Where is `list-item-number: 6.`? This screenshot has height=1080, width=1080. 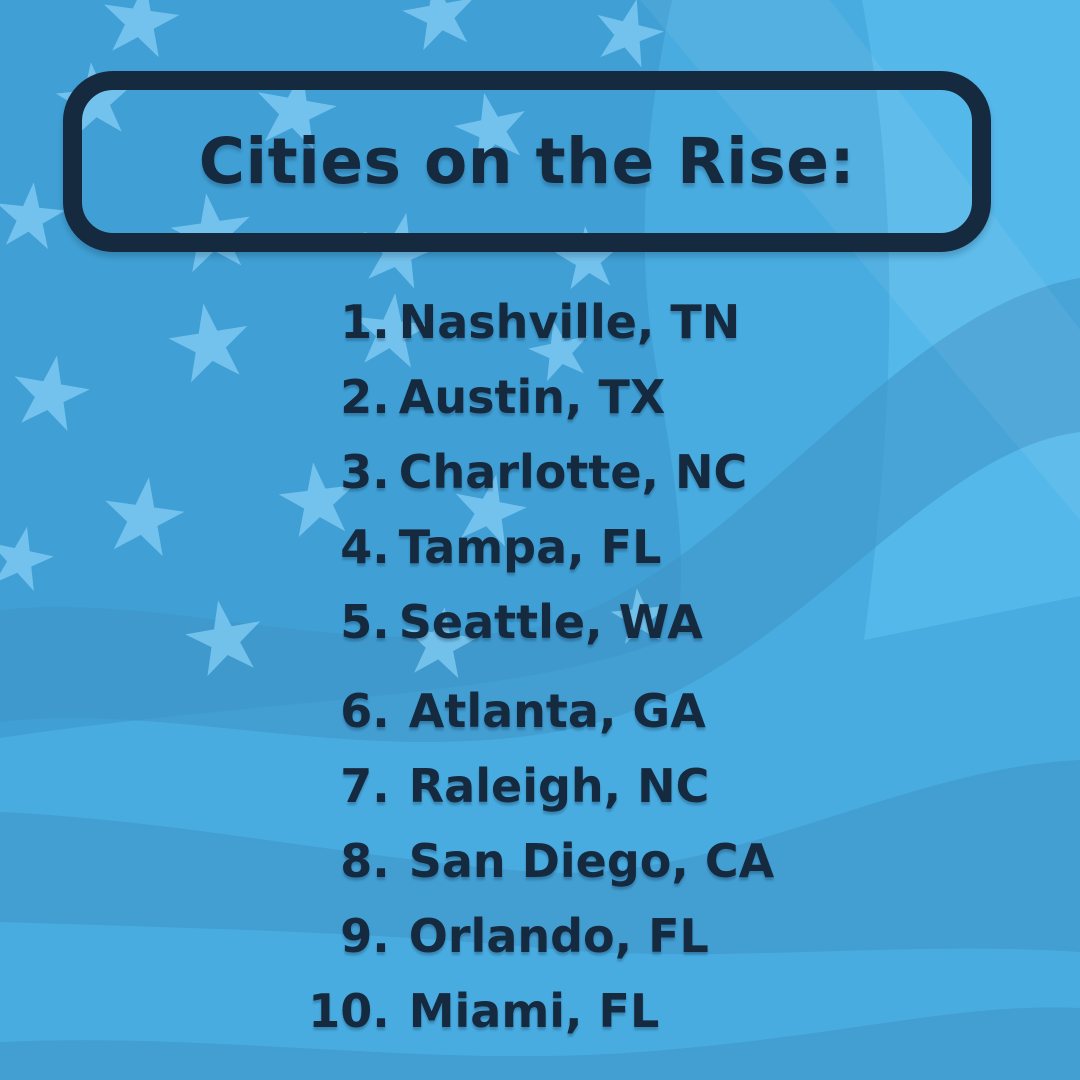 list-item-number: 6. is located at coordinates (365, 710).